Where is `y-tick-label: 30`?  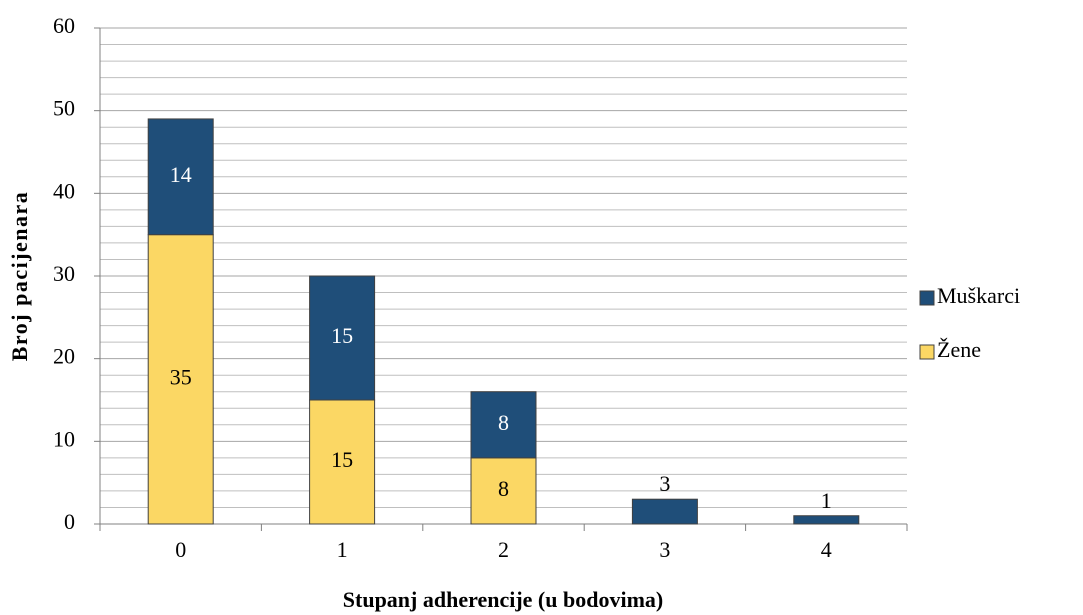
y-tick-label: 30 is located at coordinates (64, 273).